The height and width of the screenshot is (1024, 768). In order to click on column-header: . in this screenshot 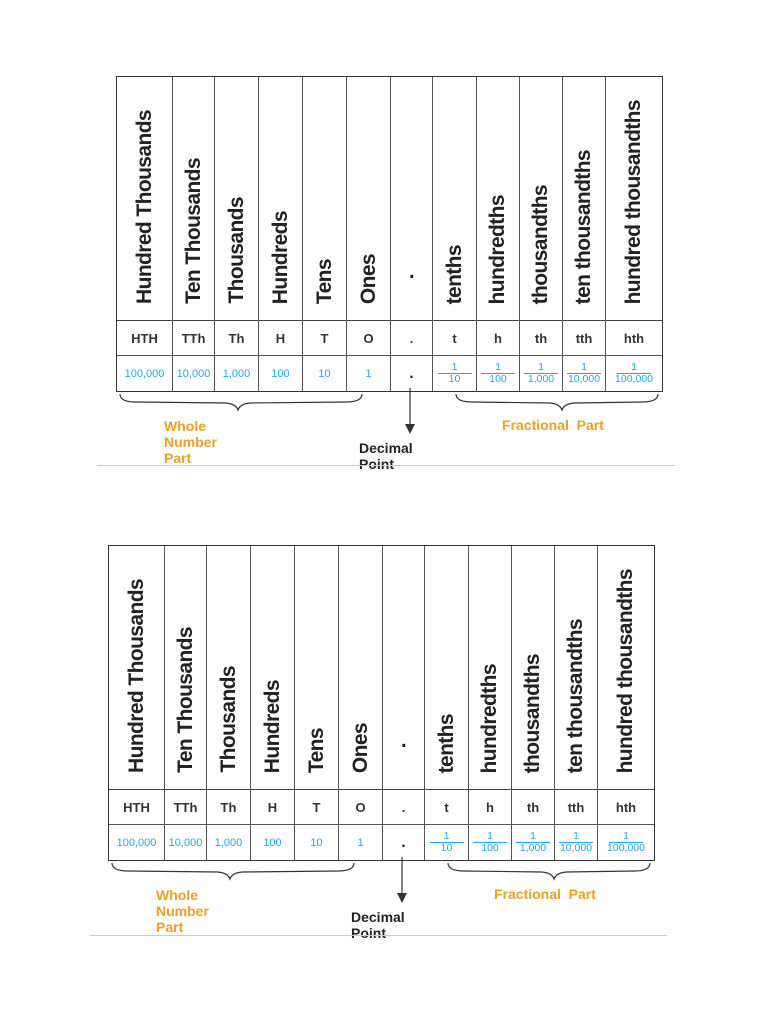, I will do `click(411, 199)`.